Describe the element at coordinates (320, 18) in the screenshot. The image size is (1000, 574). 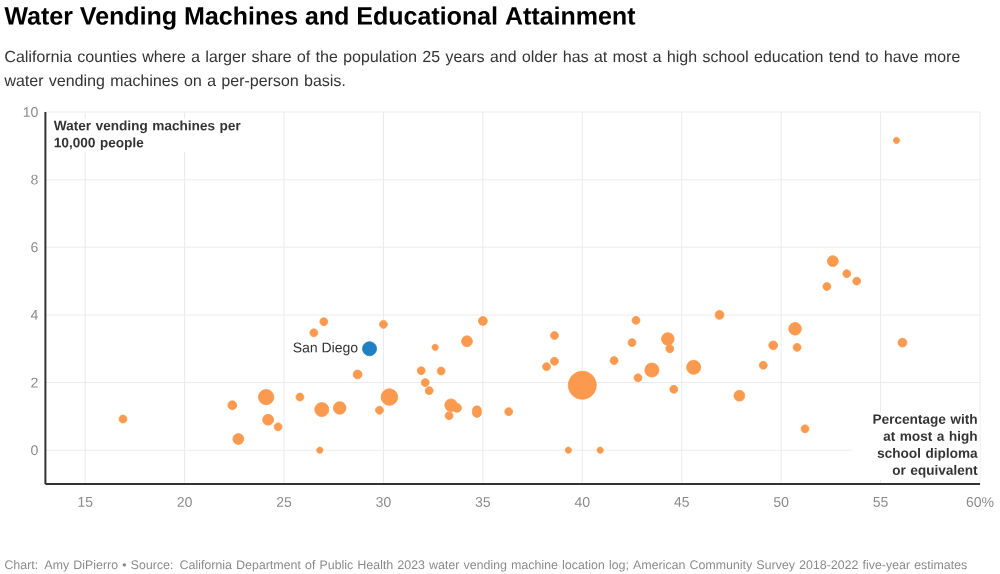
I see `chart-title: Water Vending Machines and Educational Attainment` at that location.